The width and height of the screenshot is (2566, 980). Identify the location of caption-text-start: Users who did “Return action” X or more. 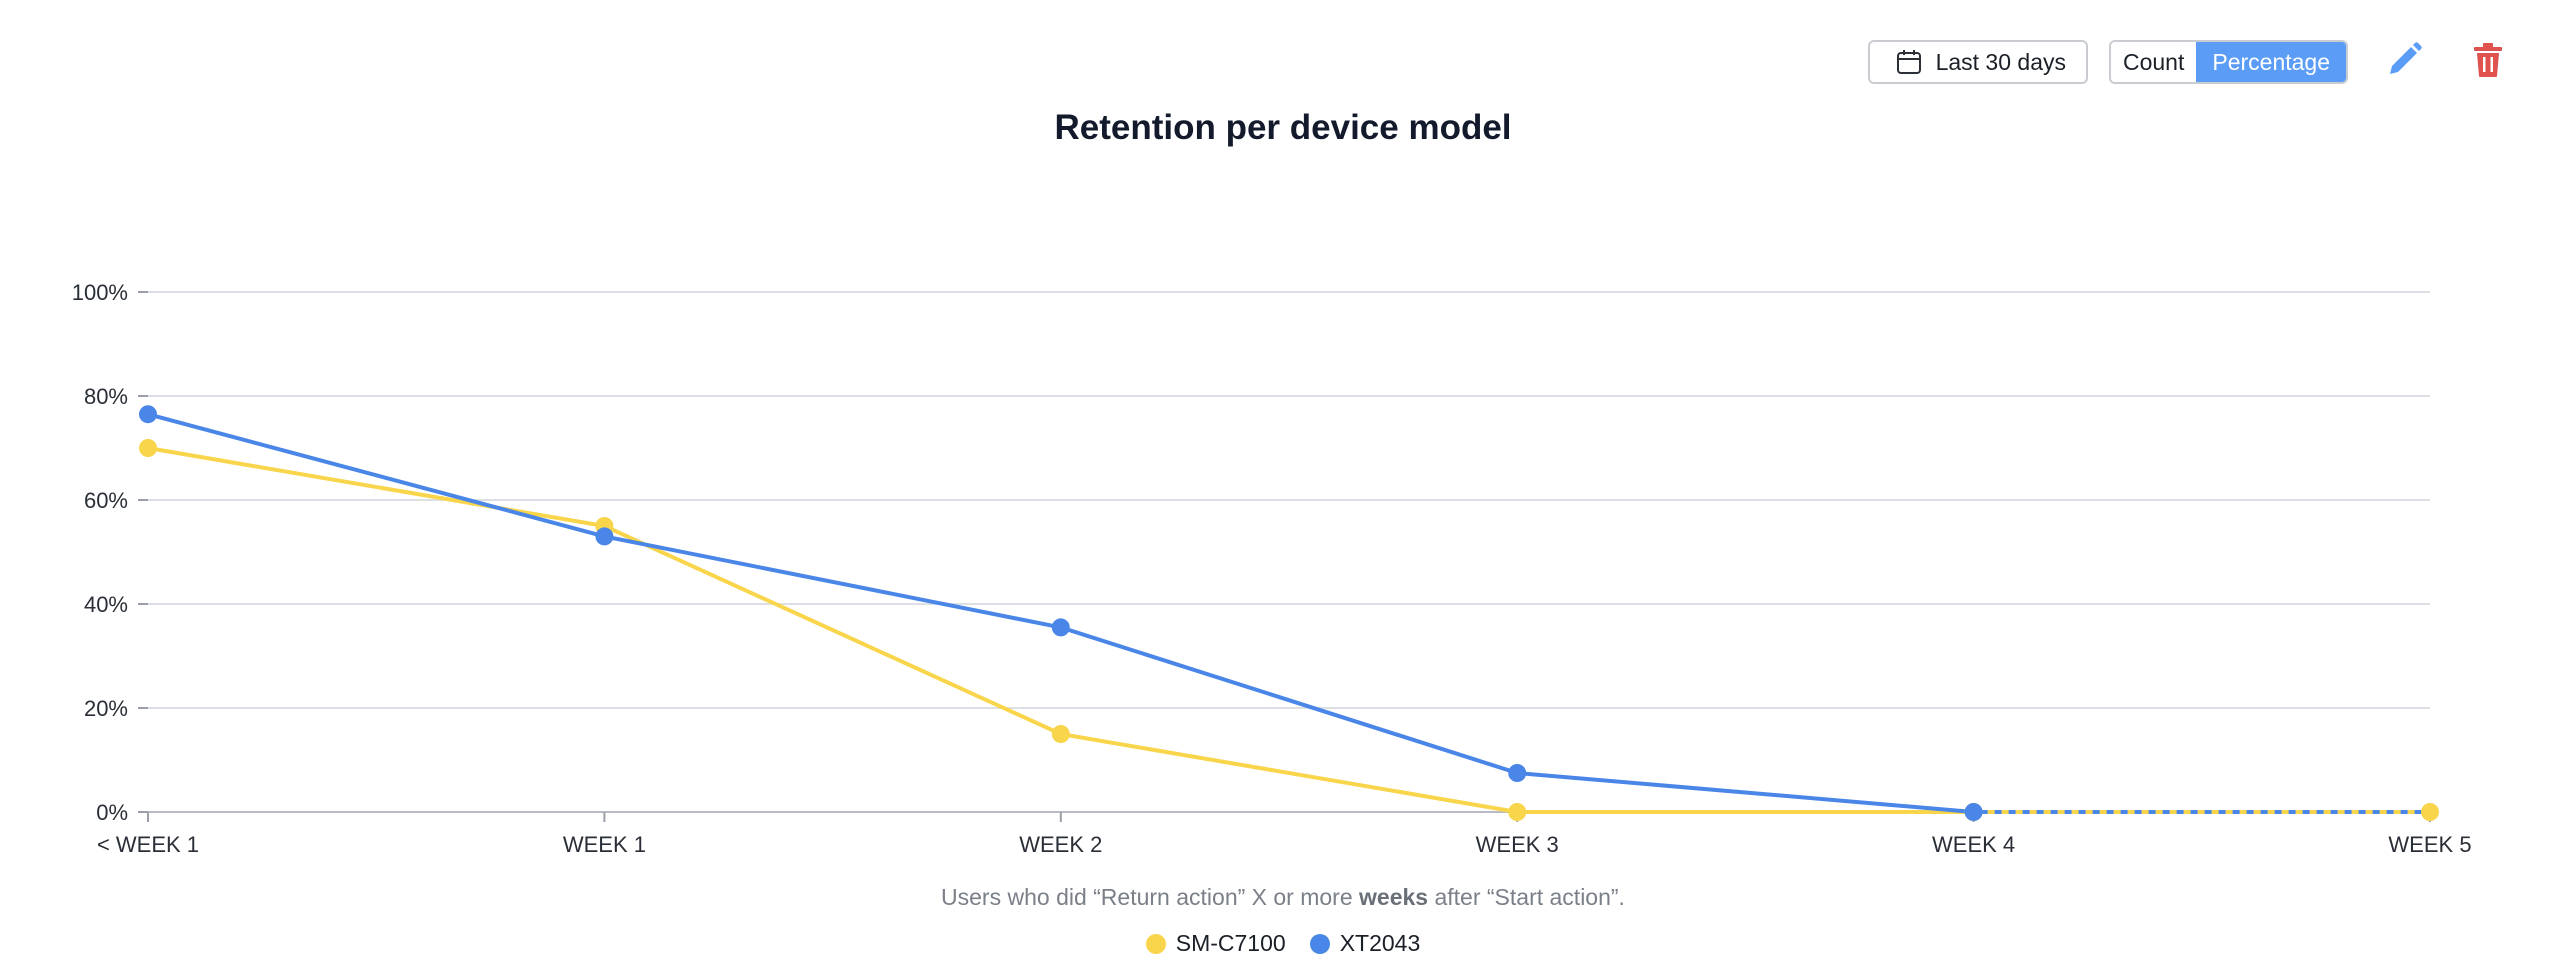
(1150, 897).